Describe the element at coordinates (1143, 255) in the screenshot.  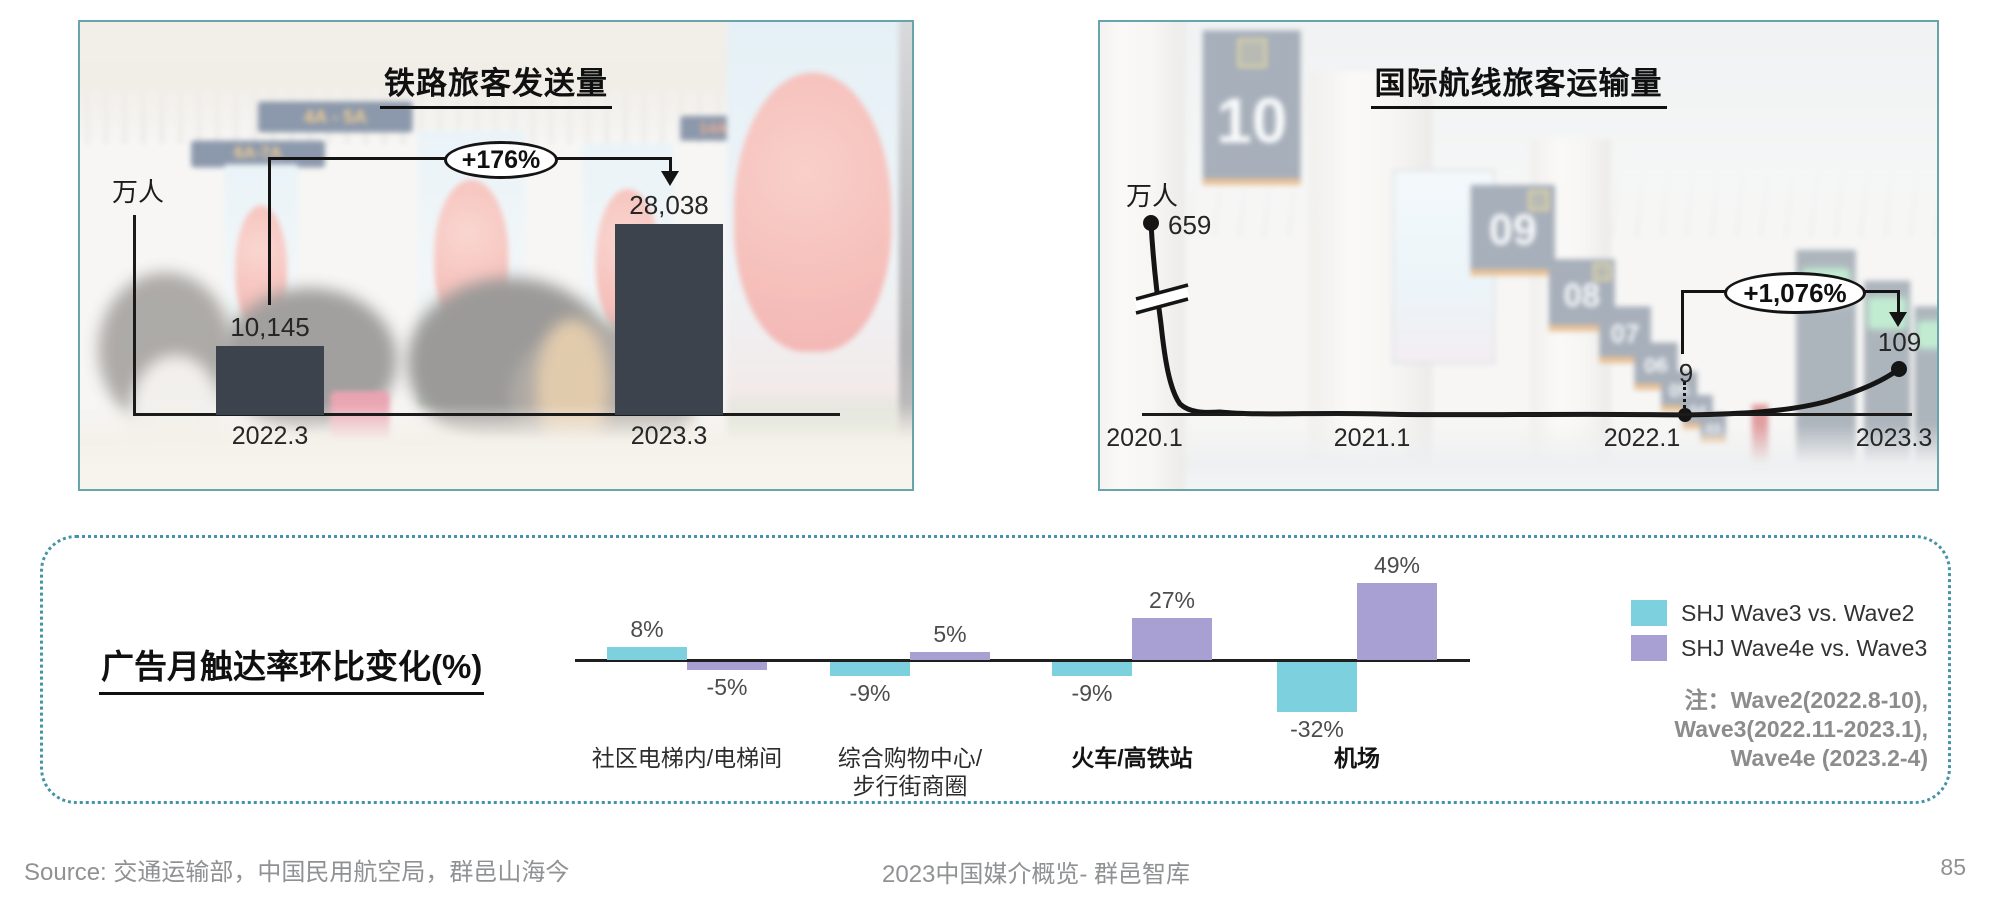
I see `pillar` at that location.